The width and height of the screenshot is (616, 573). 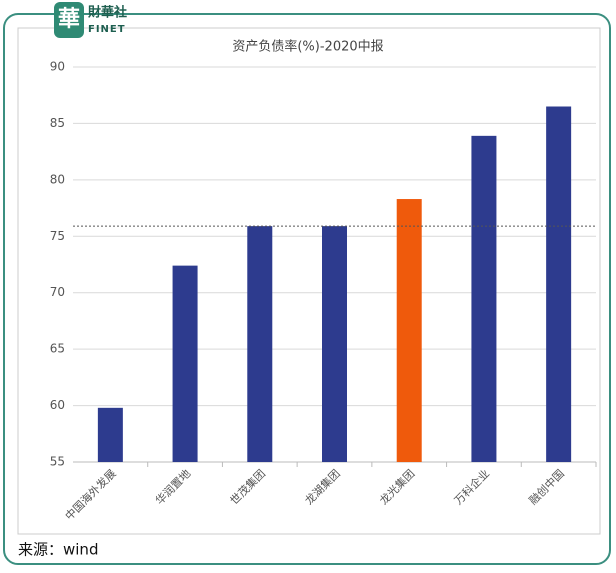 What do you see at coordinates (307, 47) in the screenshot?
I see `chart-title: 资产负债率(%)-2020中报` at bounding box center [307, 47].